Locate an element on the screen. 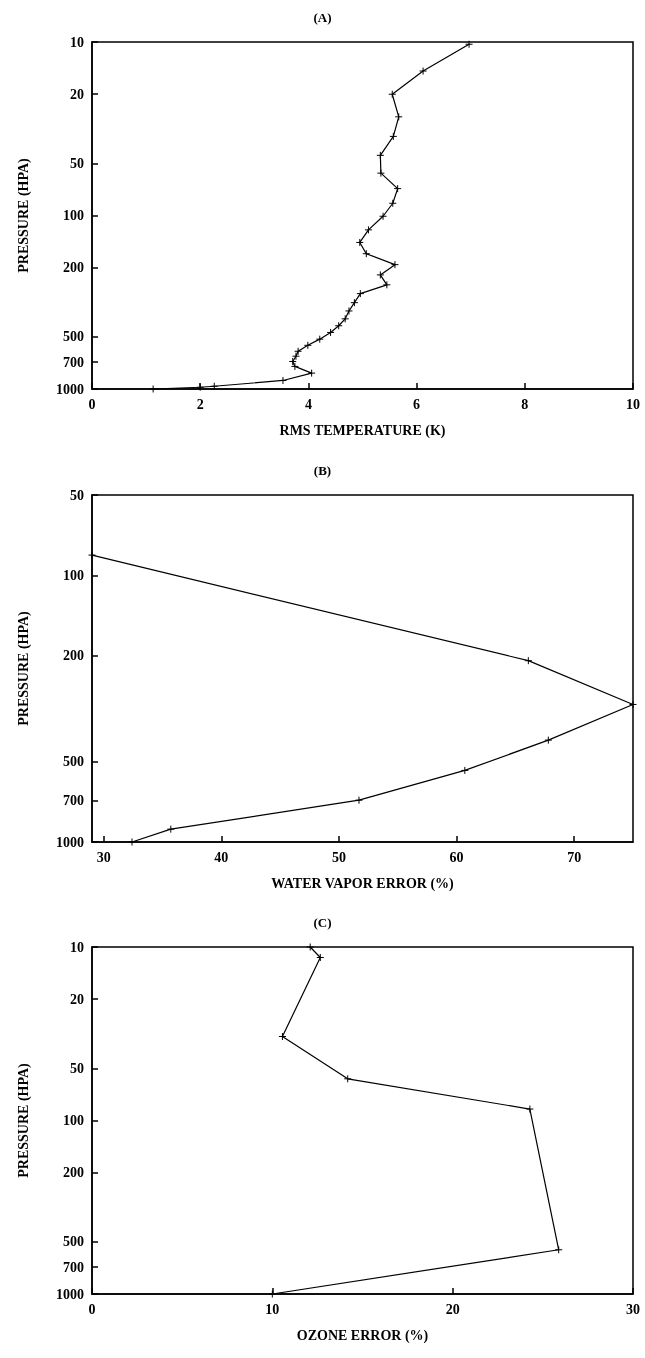 This screenshot has width=645, height=1358. x-tick-label: 2 is located at coordinates (200, 404).